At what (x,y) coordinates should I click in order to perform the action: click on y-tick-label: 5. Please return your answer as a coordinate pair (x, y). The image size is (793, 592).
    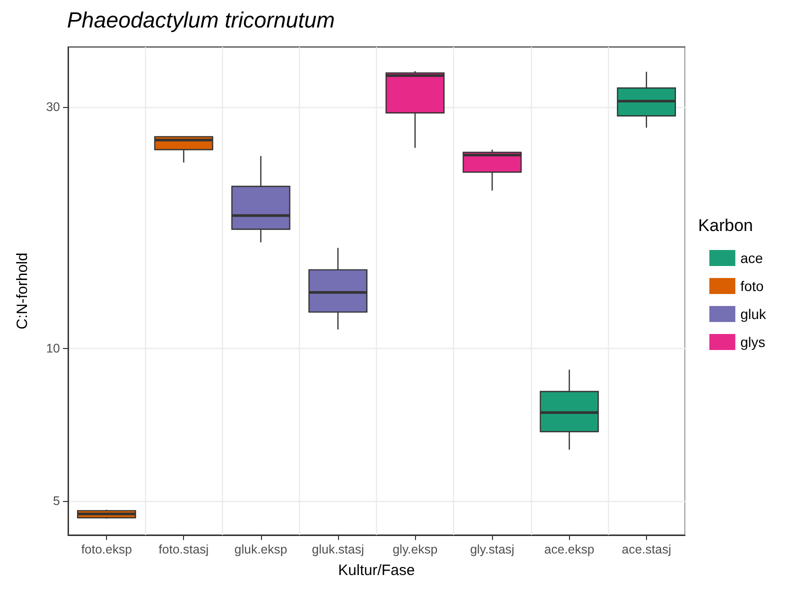
    Looking at the image, I should click on (56, 501).